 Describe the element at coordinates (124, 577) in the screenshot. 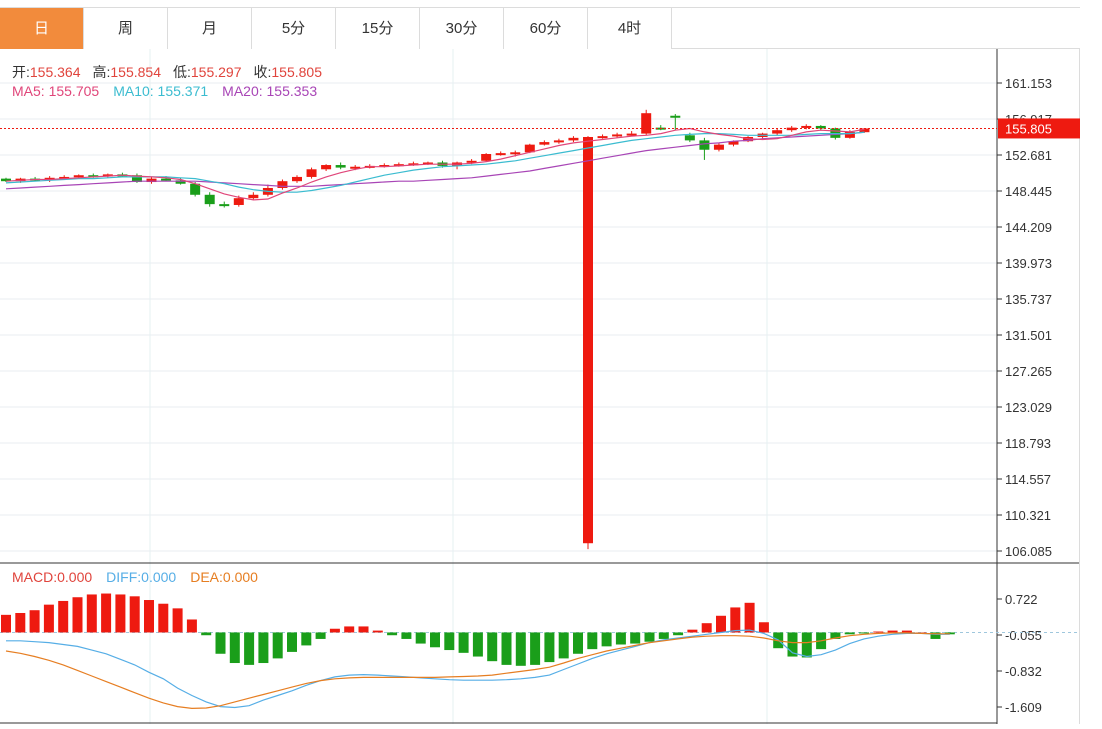

I see `diff-label: DIFF:` at that location.